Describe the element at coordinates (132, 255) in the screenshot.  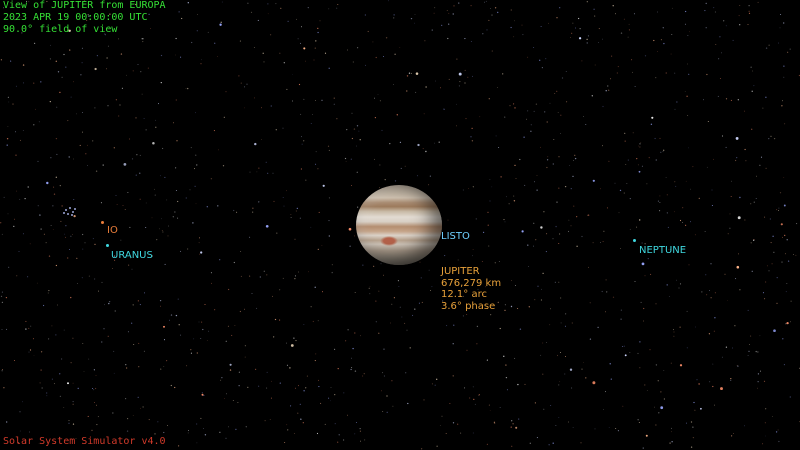
I see `uranus-label: URANUS` at that location.